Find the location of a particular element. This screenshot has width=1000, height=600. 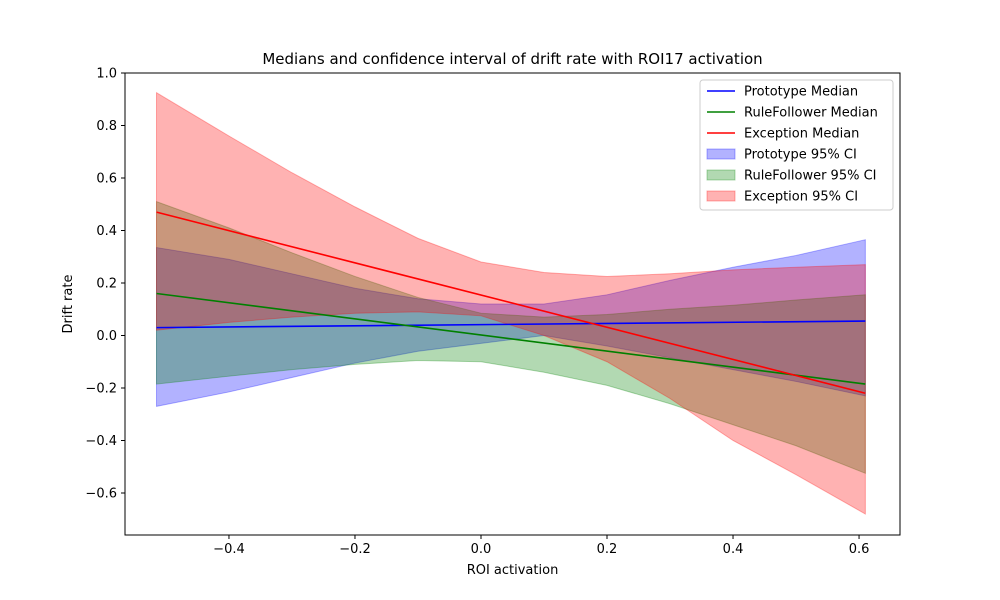

x-tick-label: −0.2 is located at coordinates (355, 549).